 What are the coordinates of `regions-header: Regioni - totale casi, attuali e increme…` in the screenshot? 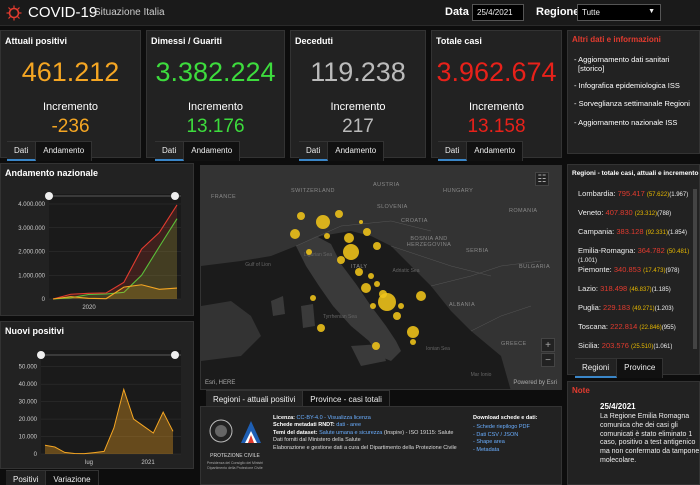 It's located at (635, 173).